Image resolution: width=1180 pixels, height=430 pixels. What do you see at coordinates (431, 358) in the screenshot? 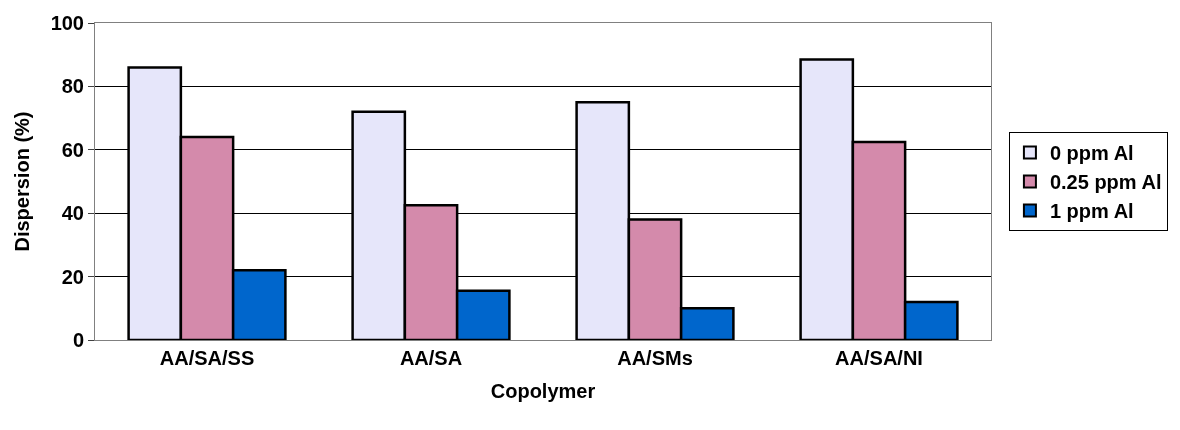
I see `x-tick-label: AA/SA` at bounding box center [431, 358].